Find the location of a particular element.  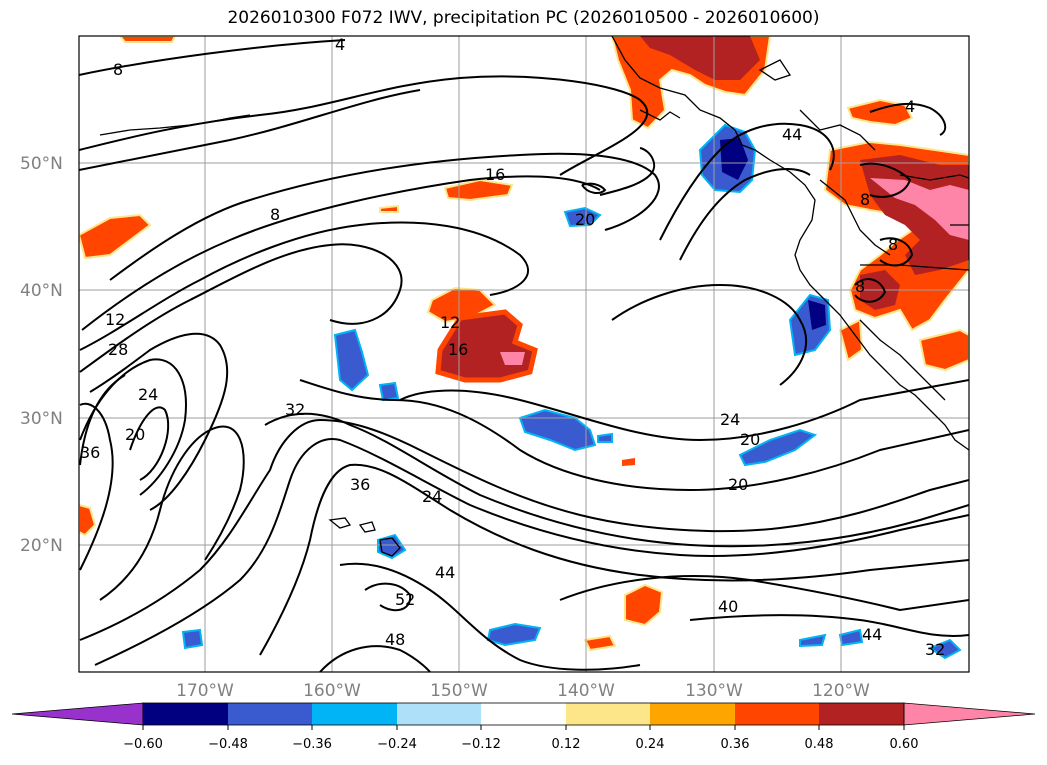

contour-label: 48 is located at coordinates (395, 639).